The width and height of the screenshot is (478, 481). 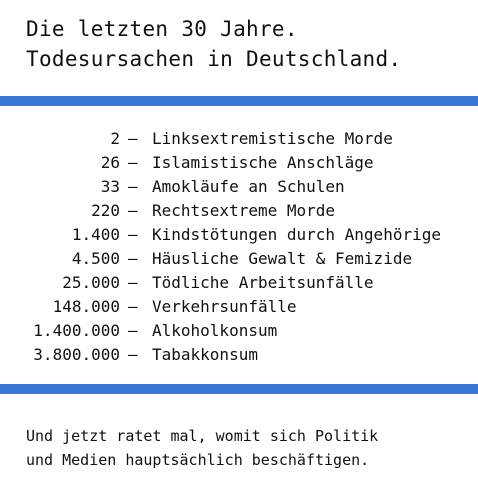 I want to click on stat-label: Häusliche Gewalt & Femizide, so click(x=282, y=258).